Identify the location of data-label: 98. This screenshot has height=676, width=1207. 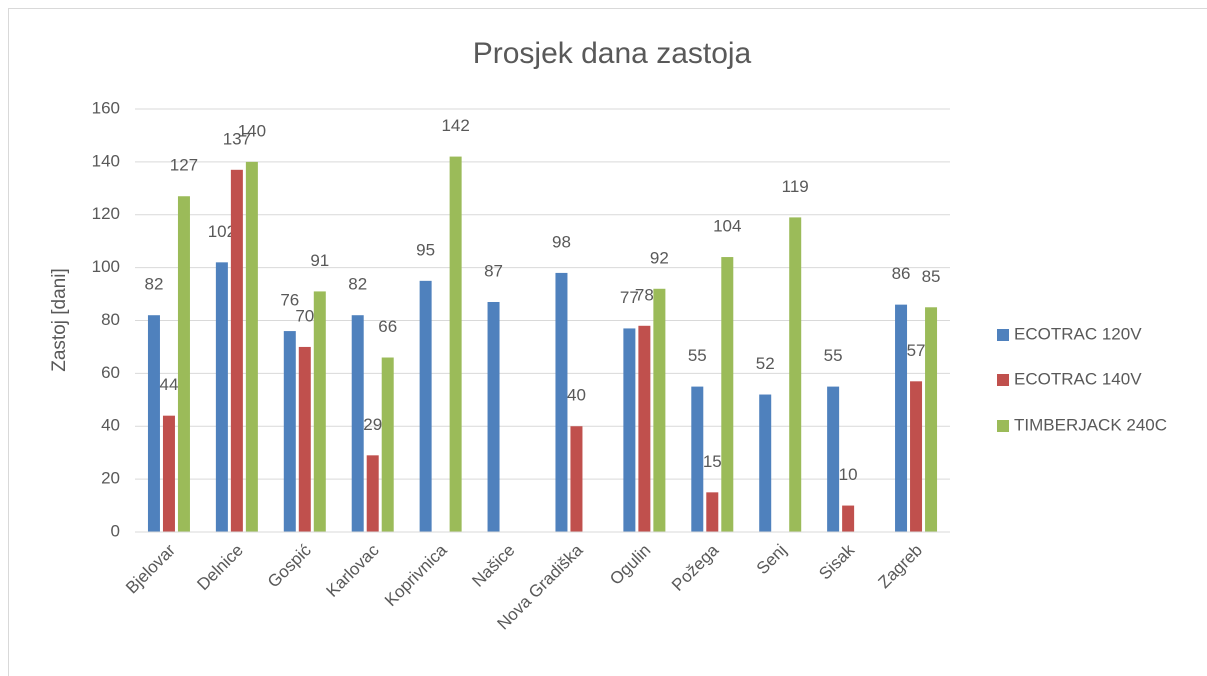
(561, 241).